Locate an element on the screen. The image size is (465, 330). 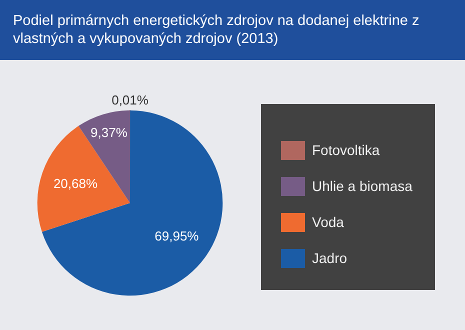
legend-label: Fotovoltika is located at coordinates (346, 150).